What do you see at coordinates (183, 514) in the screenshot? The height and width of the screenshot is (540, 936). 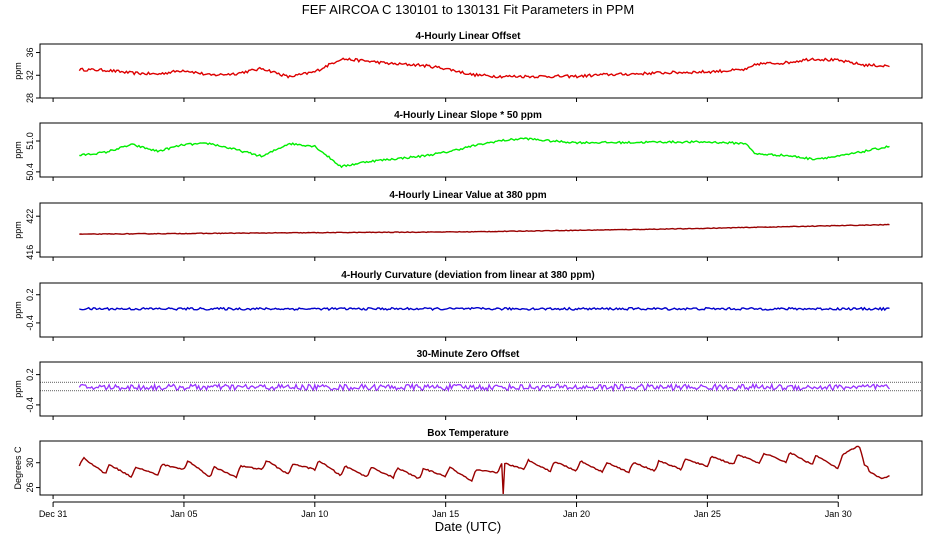 I see `x-tick-label: Jan 05` at bounding box center [183, 514].